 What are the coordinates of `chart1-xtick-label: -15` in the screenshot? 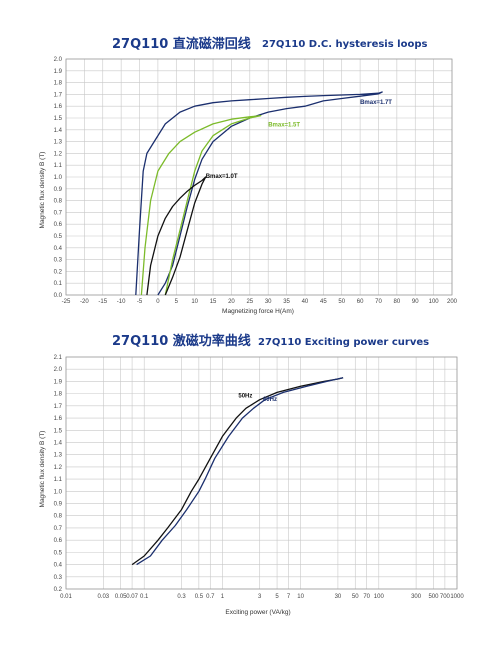 It's located at (102, 302).